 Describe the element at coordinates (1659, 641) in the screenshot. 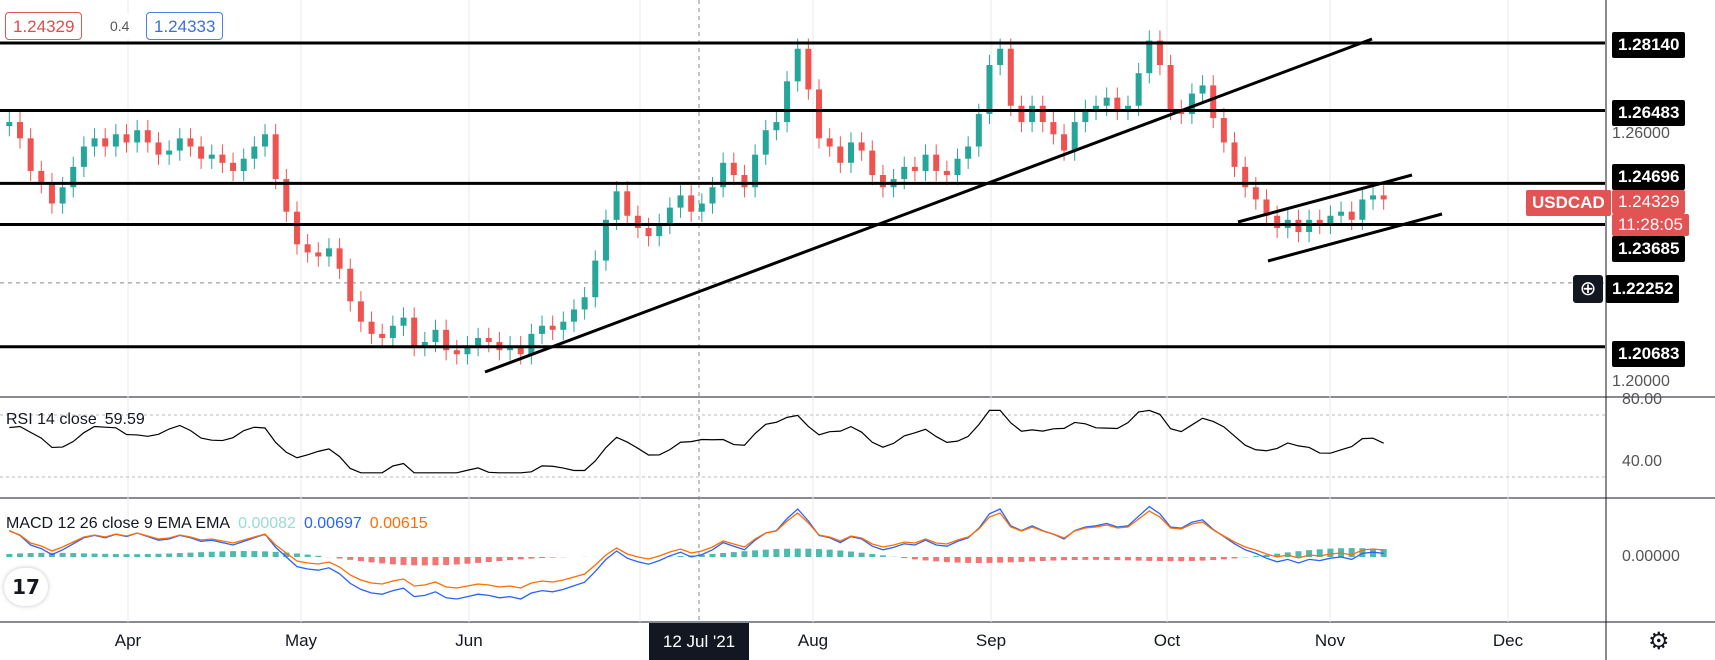

I see `gear-icon: ⚙` at that location.